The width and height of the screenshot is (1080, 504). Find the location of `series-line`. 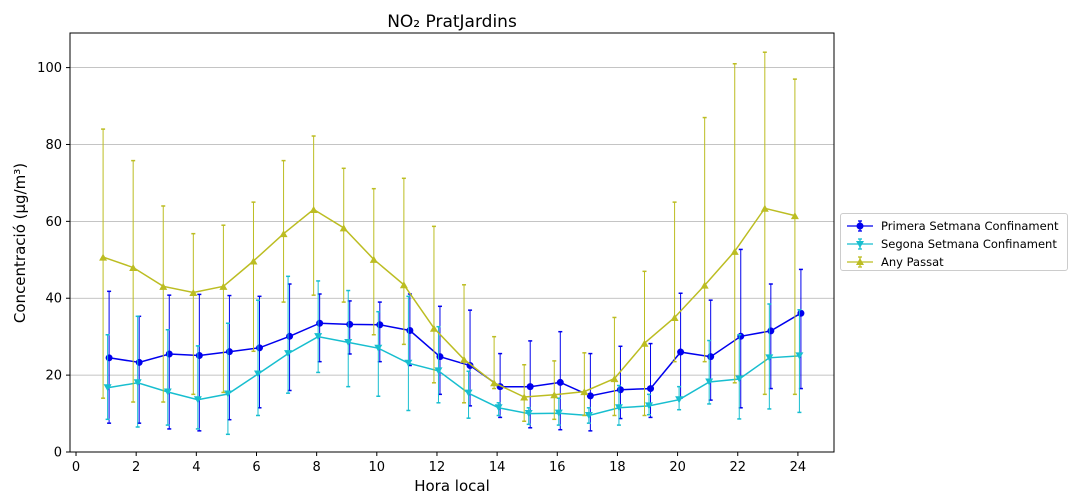

series-line is located at coordinates (455, 354).